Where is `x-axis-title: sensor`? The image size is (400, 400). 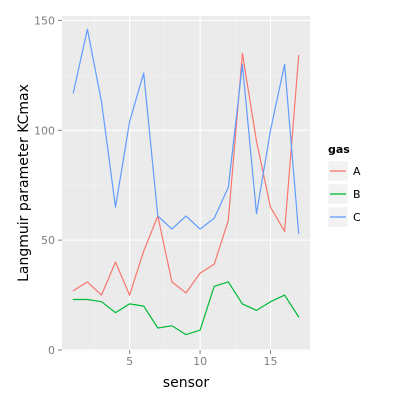
x-axis-title: sensor is located at coordinates (186, 383).